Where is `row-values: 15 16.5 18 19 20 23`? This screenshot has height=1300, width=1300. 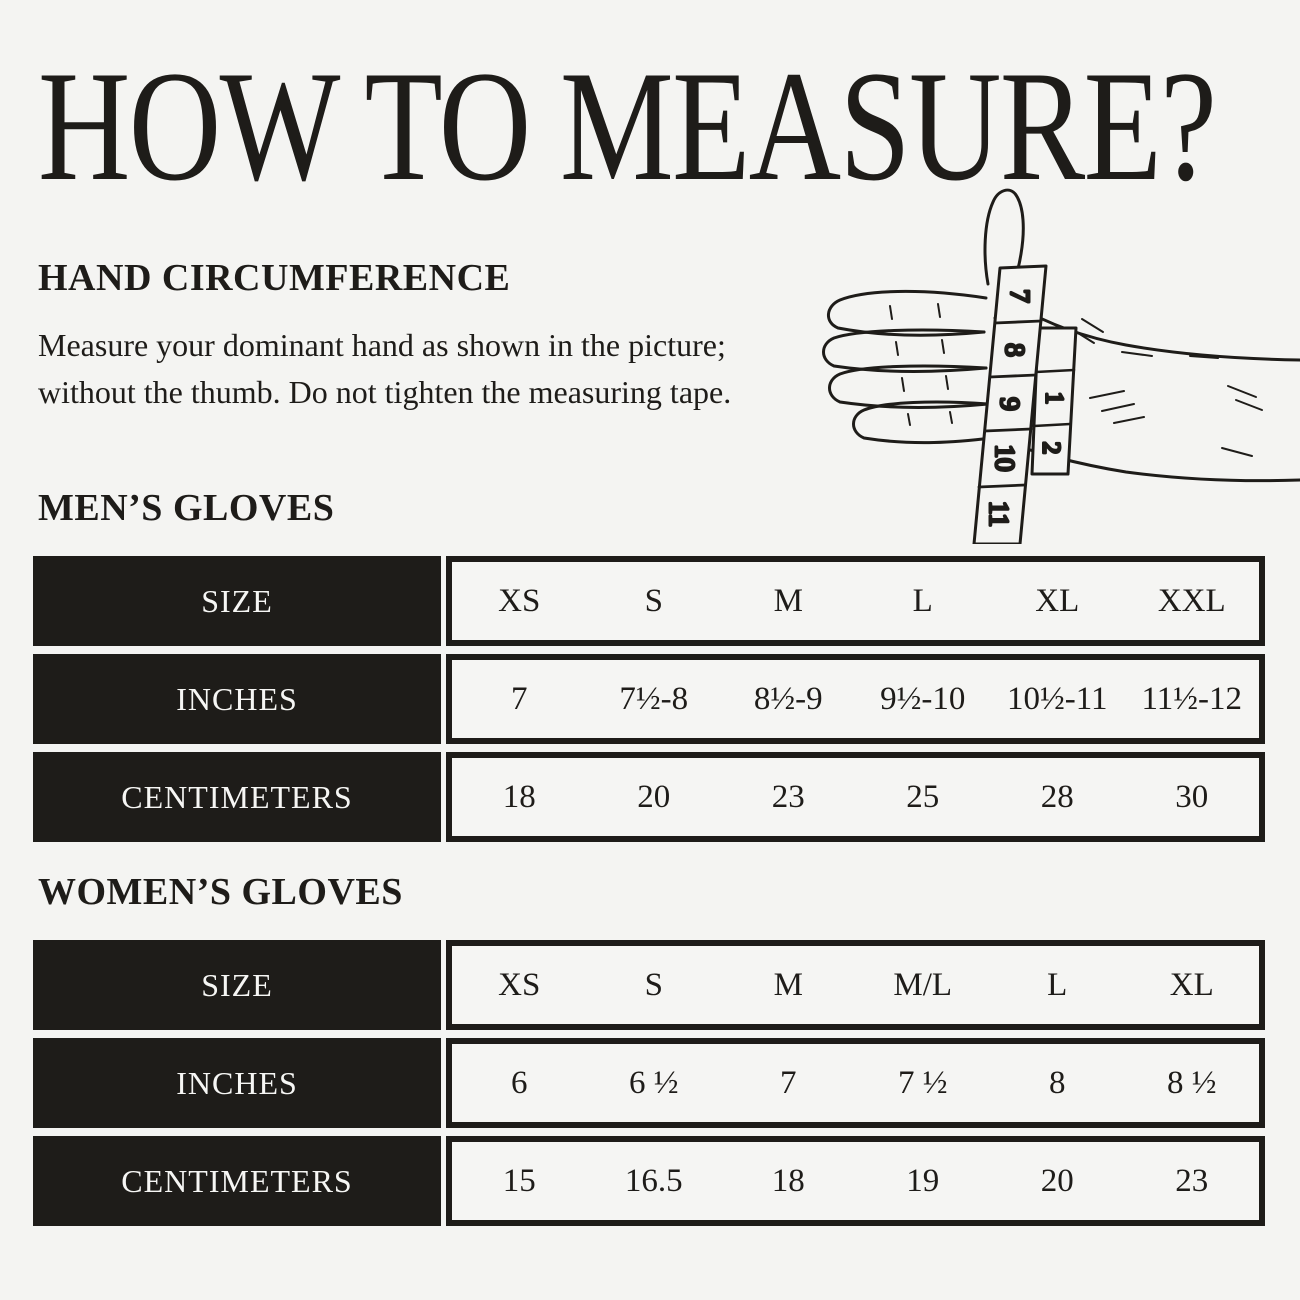 row-values: 15 16.5 18 19 20 23 is located at coordinates (855, 1181).